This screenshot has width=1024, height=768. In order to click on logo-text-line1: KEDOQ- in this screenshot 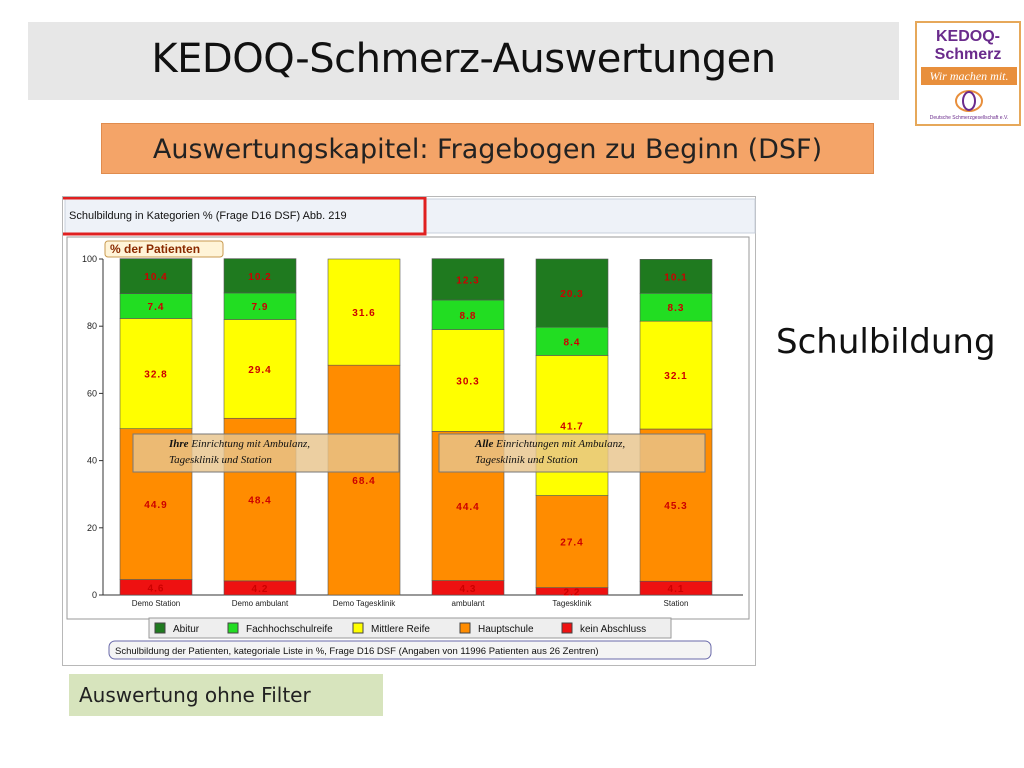, I will do `click(968, 36)`.